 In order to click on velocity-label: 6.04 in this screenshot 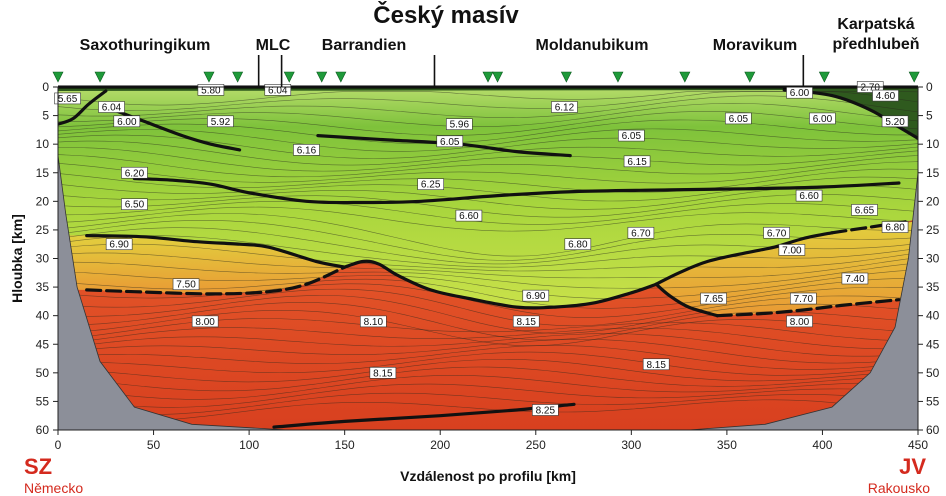, I will do `click(278, 90)`.